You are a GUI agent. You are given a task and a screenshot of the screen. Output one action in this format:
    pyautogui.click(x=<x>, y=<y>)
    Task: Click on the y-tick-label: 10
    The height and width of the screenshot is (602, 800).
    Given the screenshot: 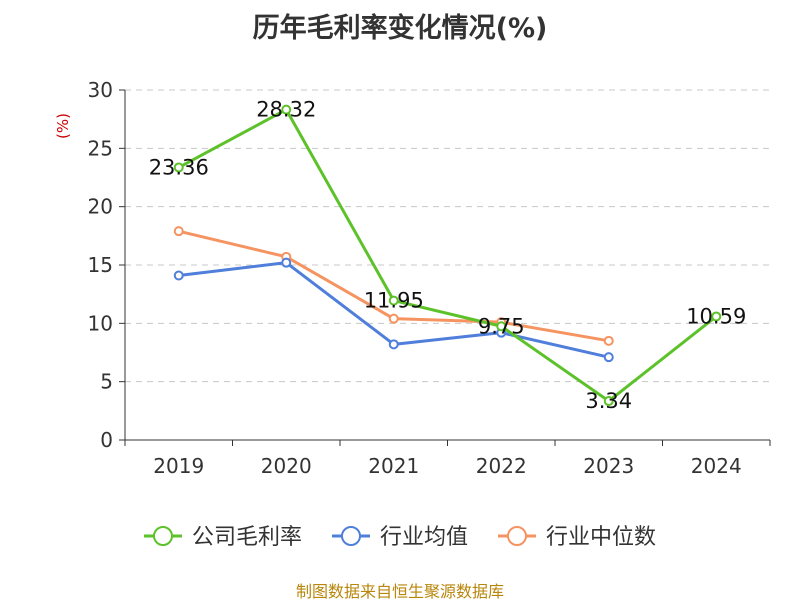 What is the action you would take?
    pyautogui.click(x=100, y=323)
    